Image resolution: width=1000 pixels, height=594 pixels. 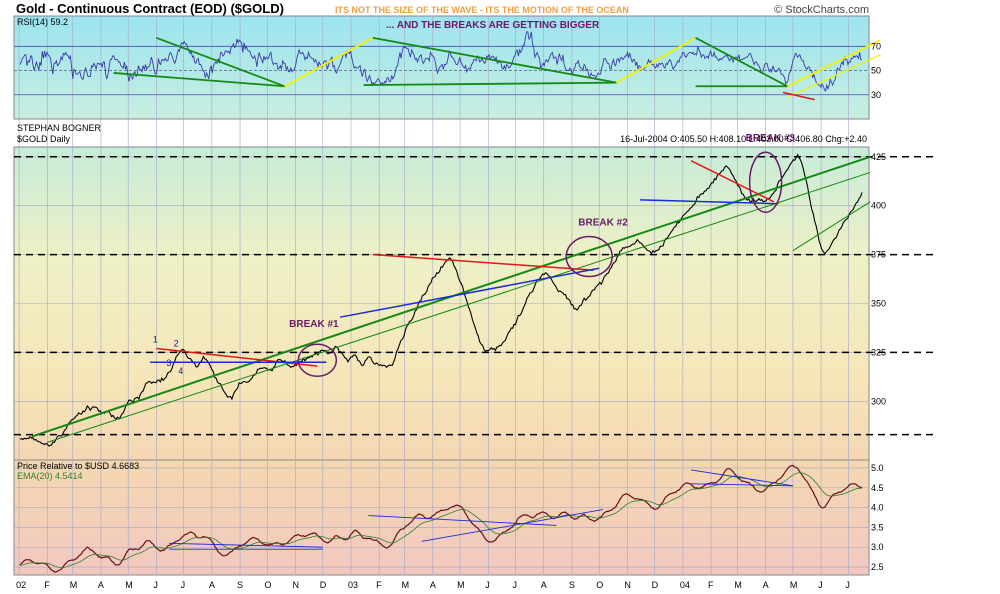 What do you see at coordinates (876, 95) in the screenshot?
I see `rsi-tick-label: 30` at bounding box center [876, 95].